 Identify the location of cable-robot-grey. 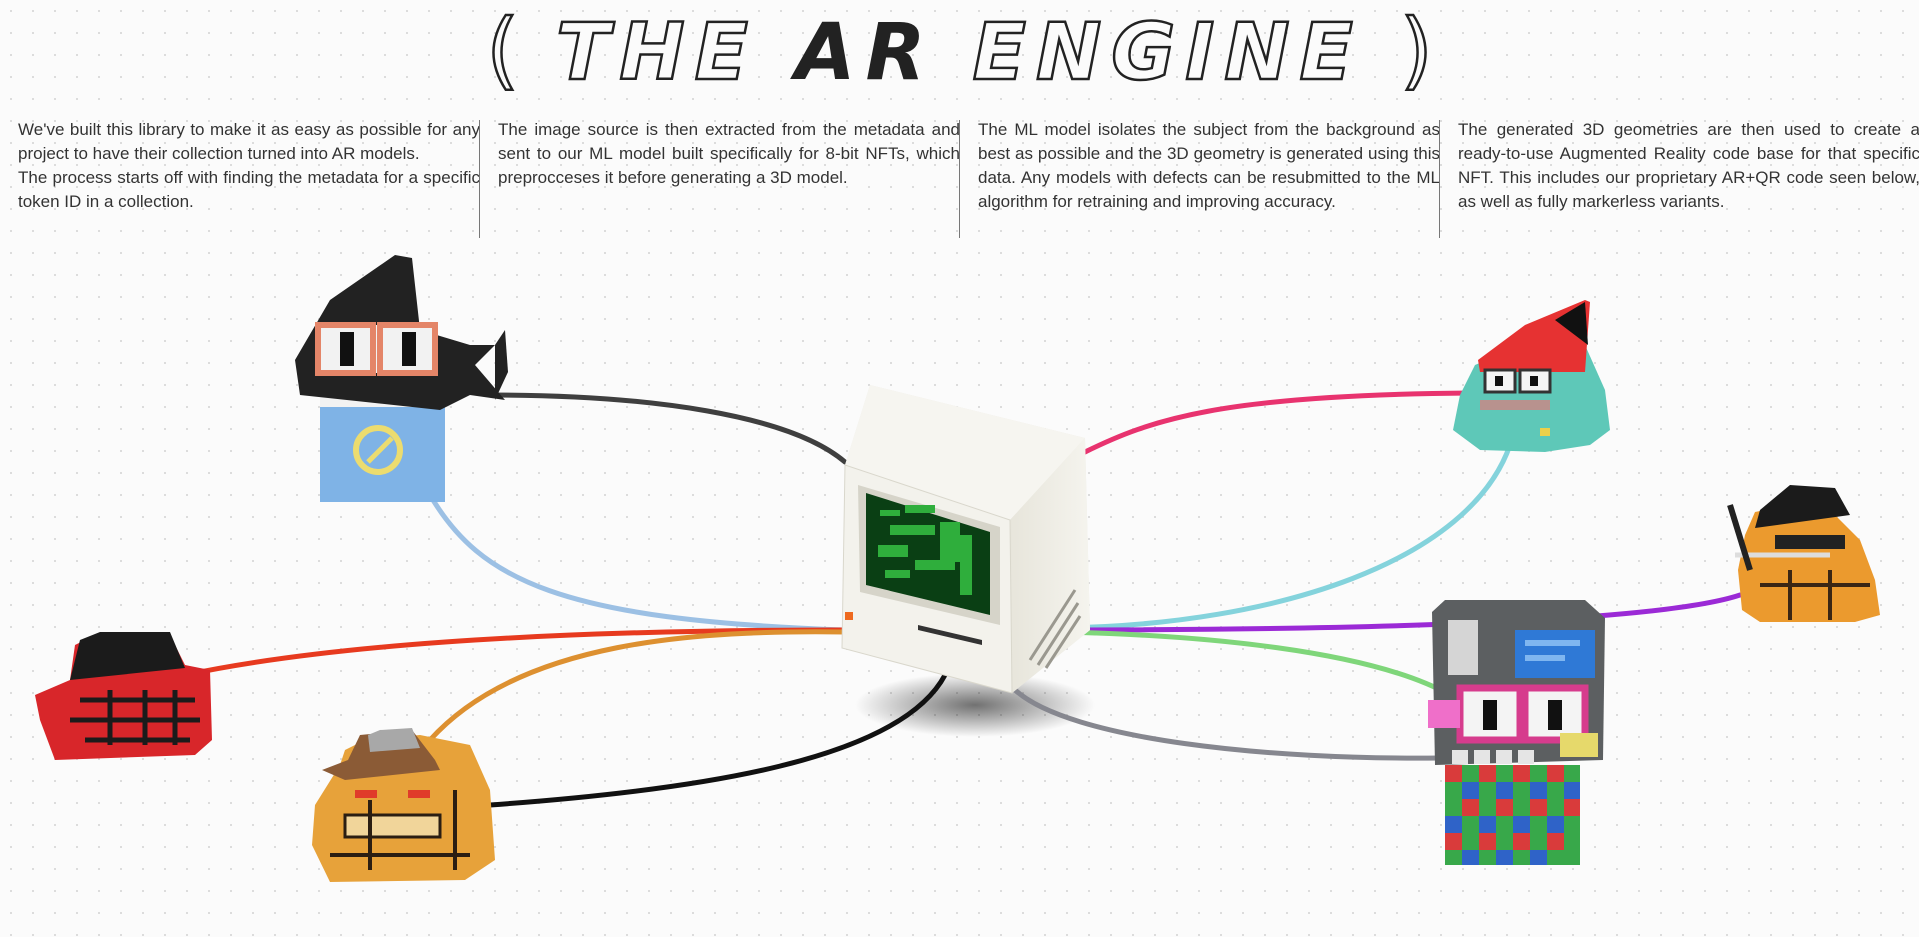
(1227, 724).